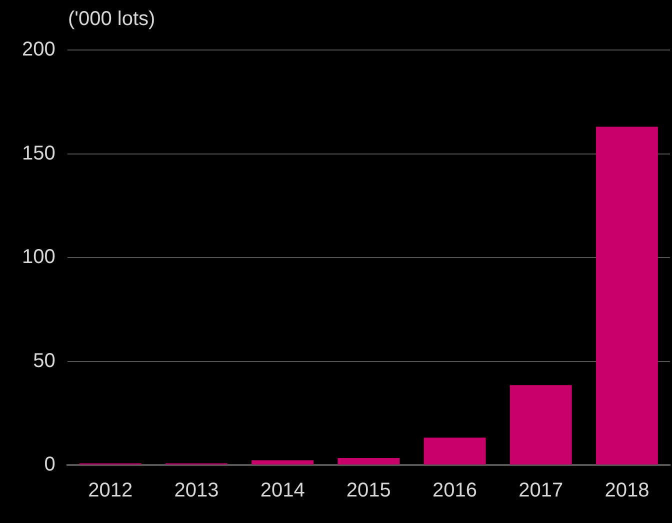 The image size is (672, 523). I want to click on x-tick-label: 2012, so click(110, 491).